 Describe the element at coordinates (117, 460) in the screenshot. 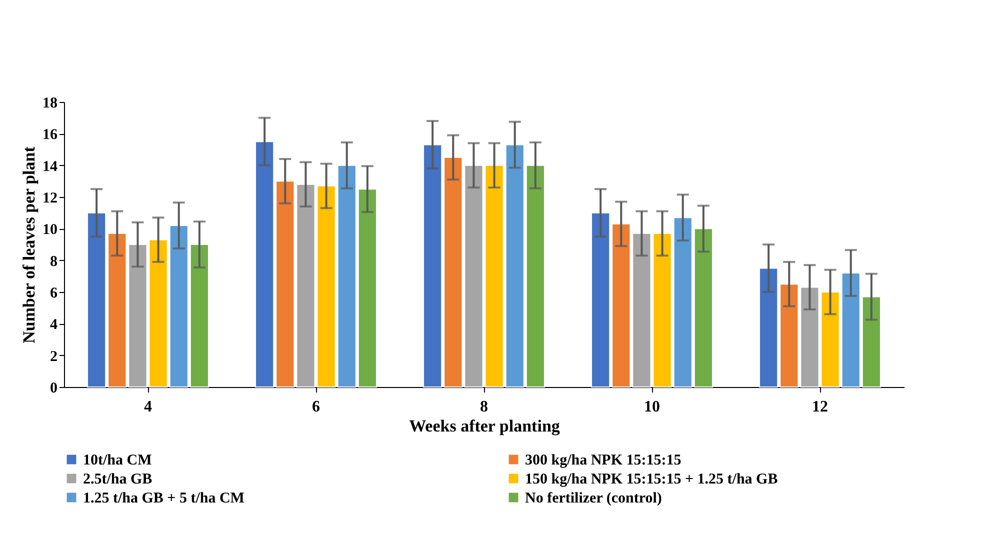

I see `legend-label: 10t/ha CM` at that location.